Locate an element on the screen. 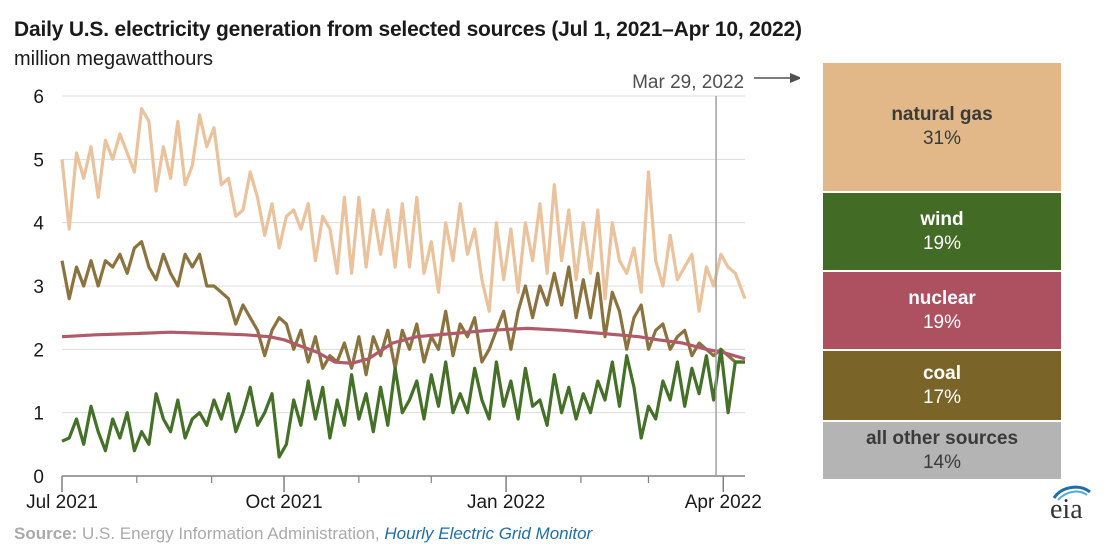 The width and height of the screenshot is (1110, 546). share-other: all other sources 14% is located at coordinates (942, 450).